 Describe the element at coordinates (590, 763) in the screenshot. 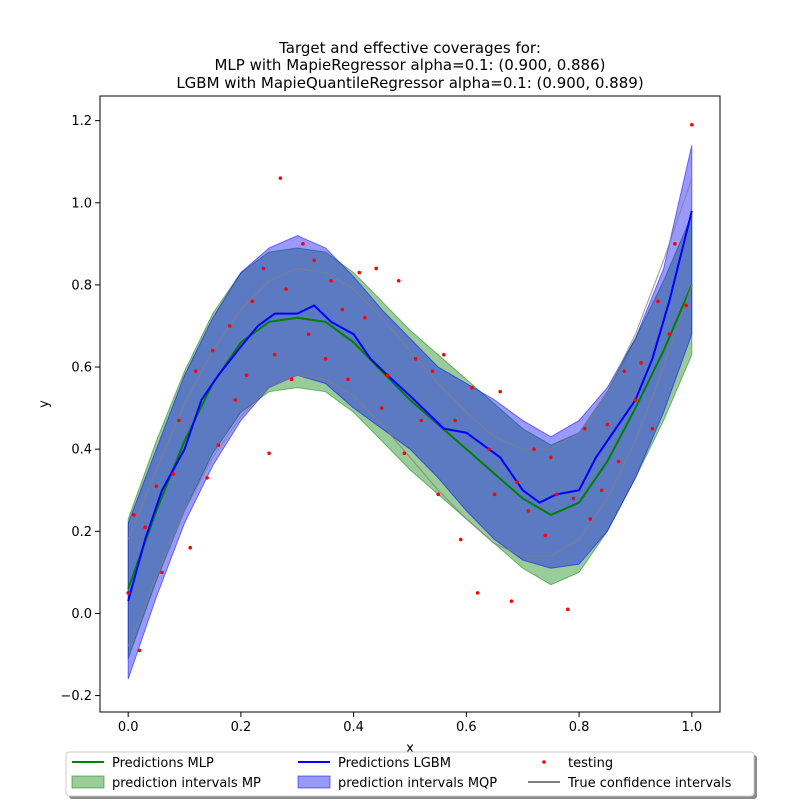

I see `legend-label: testing` at that location.